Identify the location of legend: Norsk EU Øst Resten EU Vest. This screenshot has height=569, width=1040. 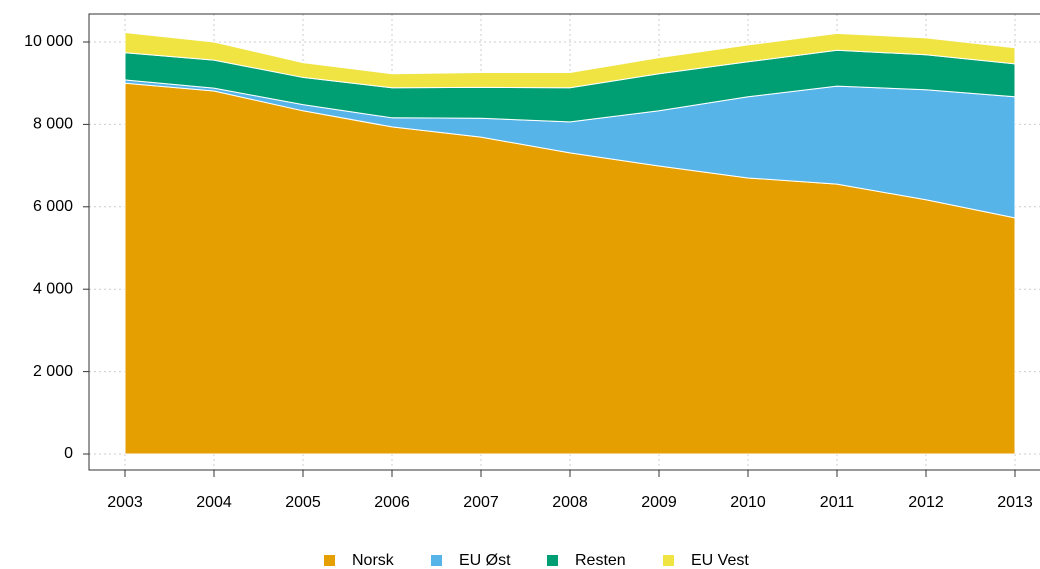
(536, 560).